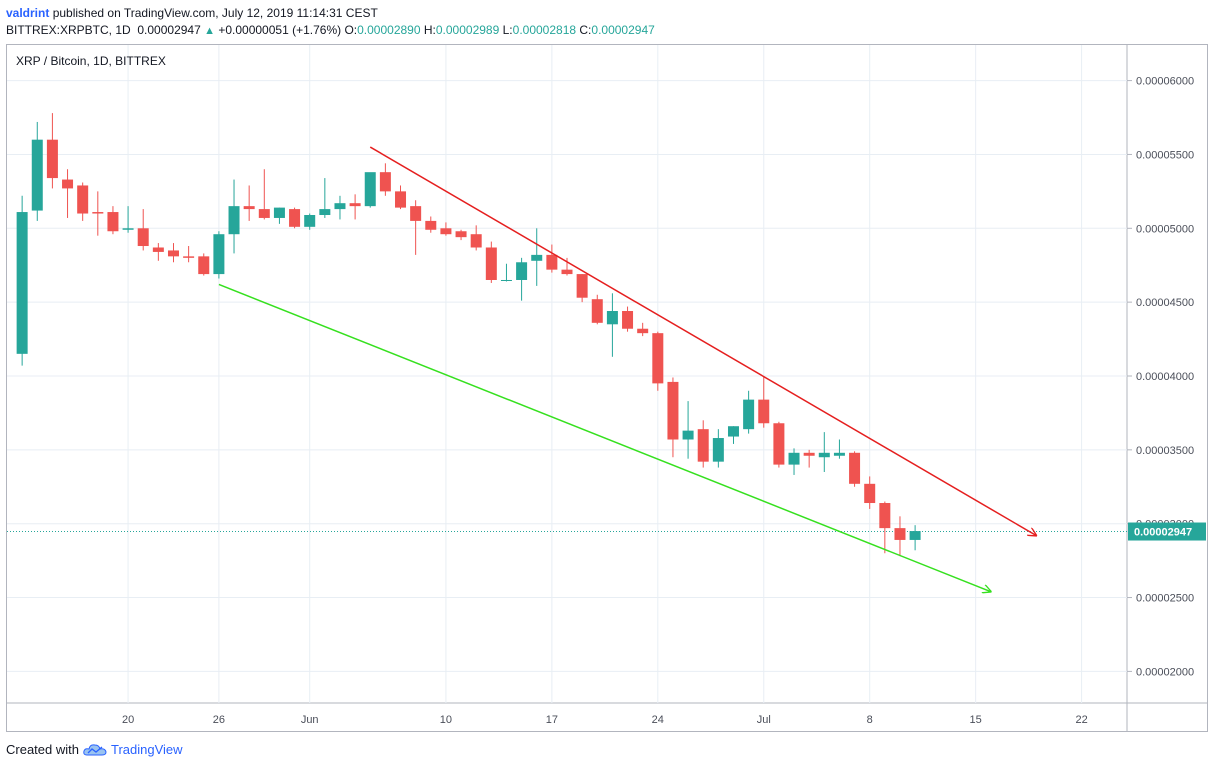 Image resolution: width=1214 pixels, height=768 pixels. I want to click on y-tick-label: 0.00002500, so click(1165, 599).